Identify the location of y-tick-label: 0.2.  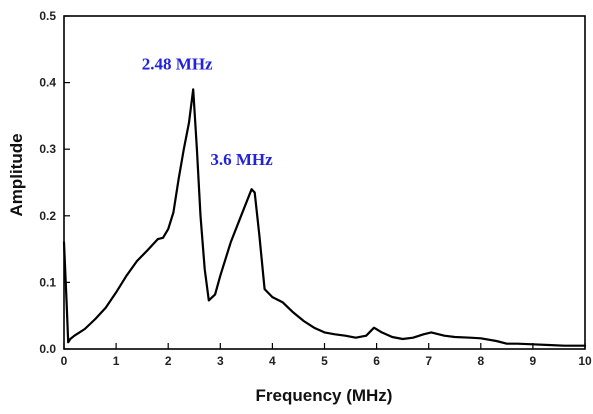
(47, 216).